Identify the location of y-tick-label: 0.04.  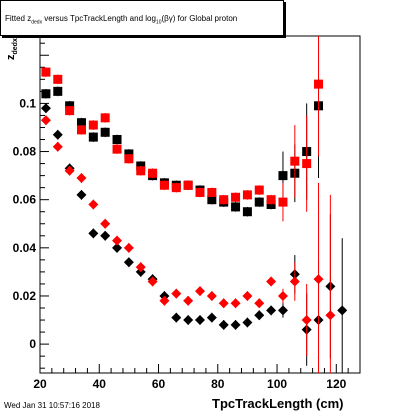
(25, 248).